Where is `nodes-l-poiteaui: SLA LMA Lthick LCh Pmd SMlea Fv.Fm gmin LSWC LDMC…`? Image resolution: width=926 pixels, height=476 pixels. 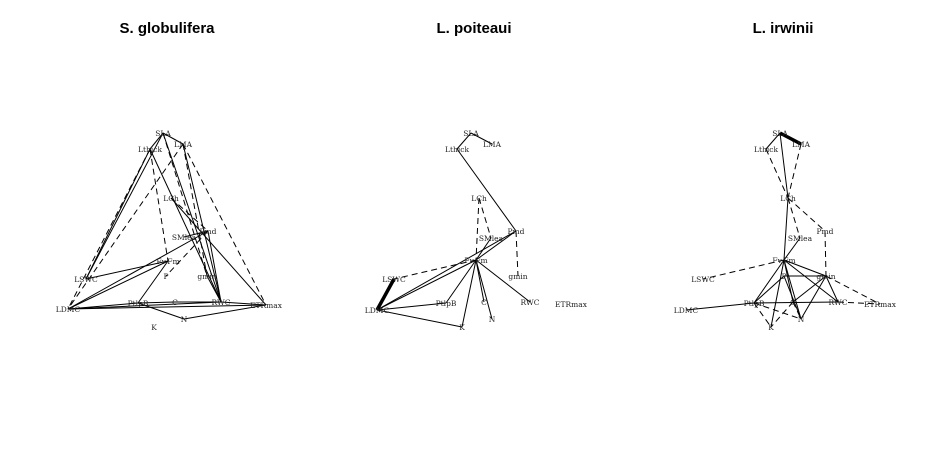
nodes-l-poiteaui: SLA LMA Lthick LCh Pmd SMlea Fv.Fm gmin LSWC LDMC… is located at coordinates (476, 230).